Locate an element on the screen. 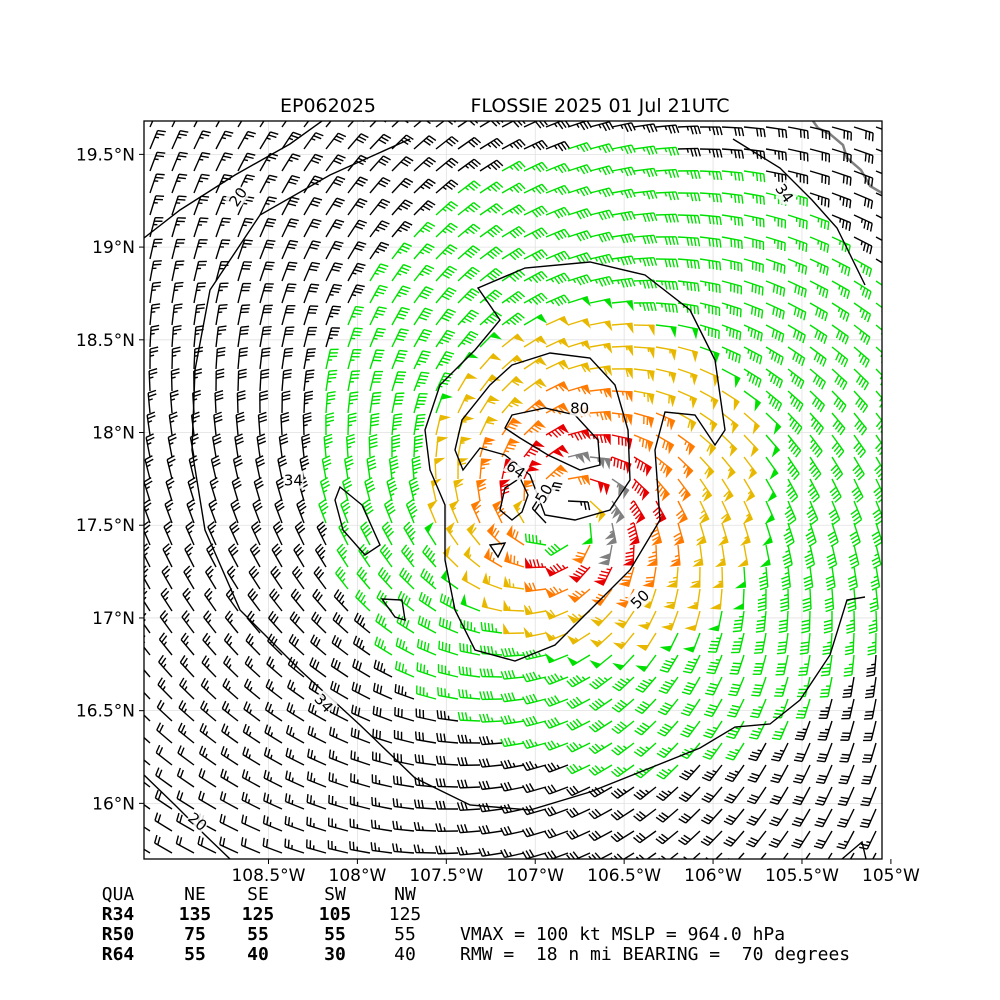 The width and height of the screenshot is (1000, 1000). radii-value: 55 is located at coordinates (258, 934).